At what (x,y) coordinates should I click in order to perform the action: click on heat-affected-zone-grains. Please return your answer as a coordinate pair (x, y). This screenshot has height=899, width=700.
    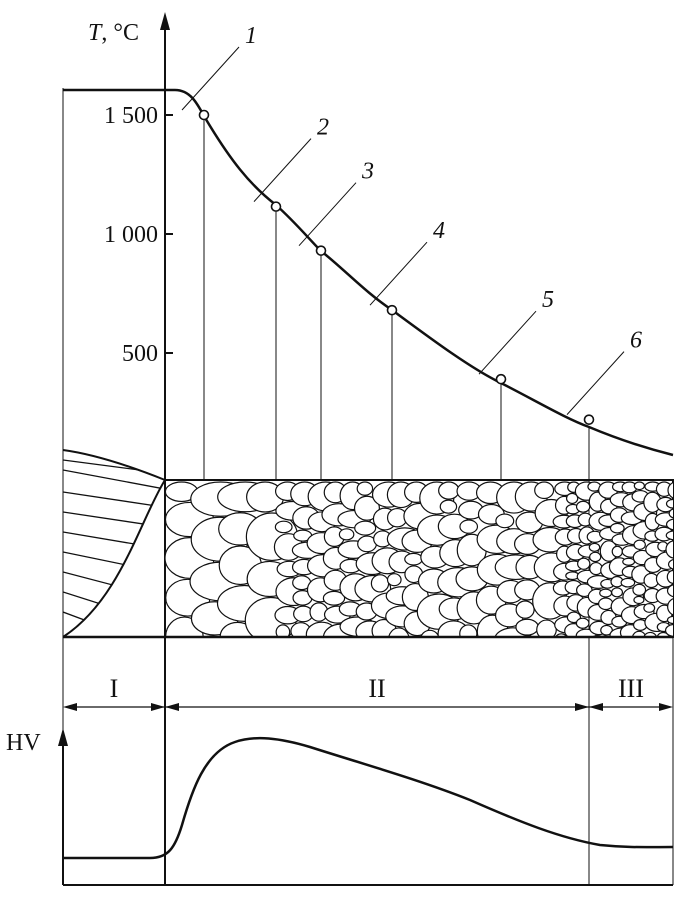
    Looking at the image, I should click on (428, 568).